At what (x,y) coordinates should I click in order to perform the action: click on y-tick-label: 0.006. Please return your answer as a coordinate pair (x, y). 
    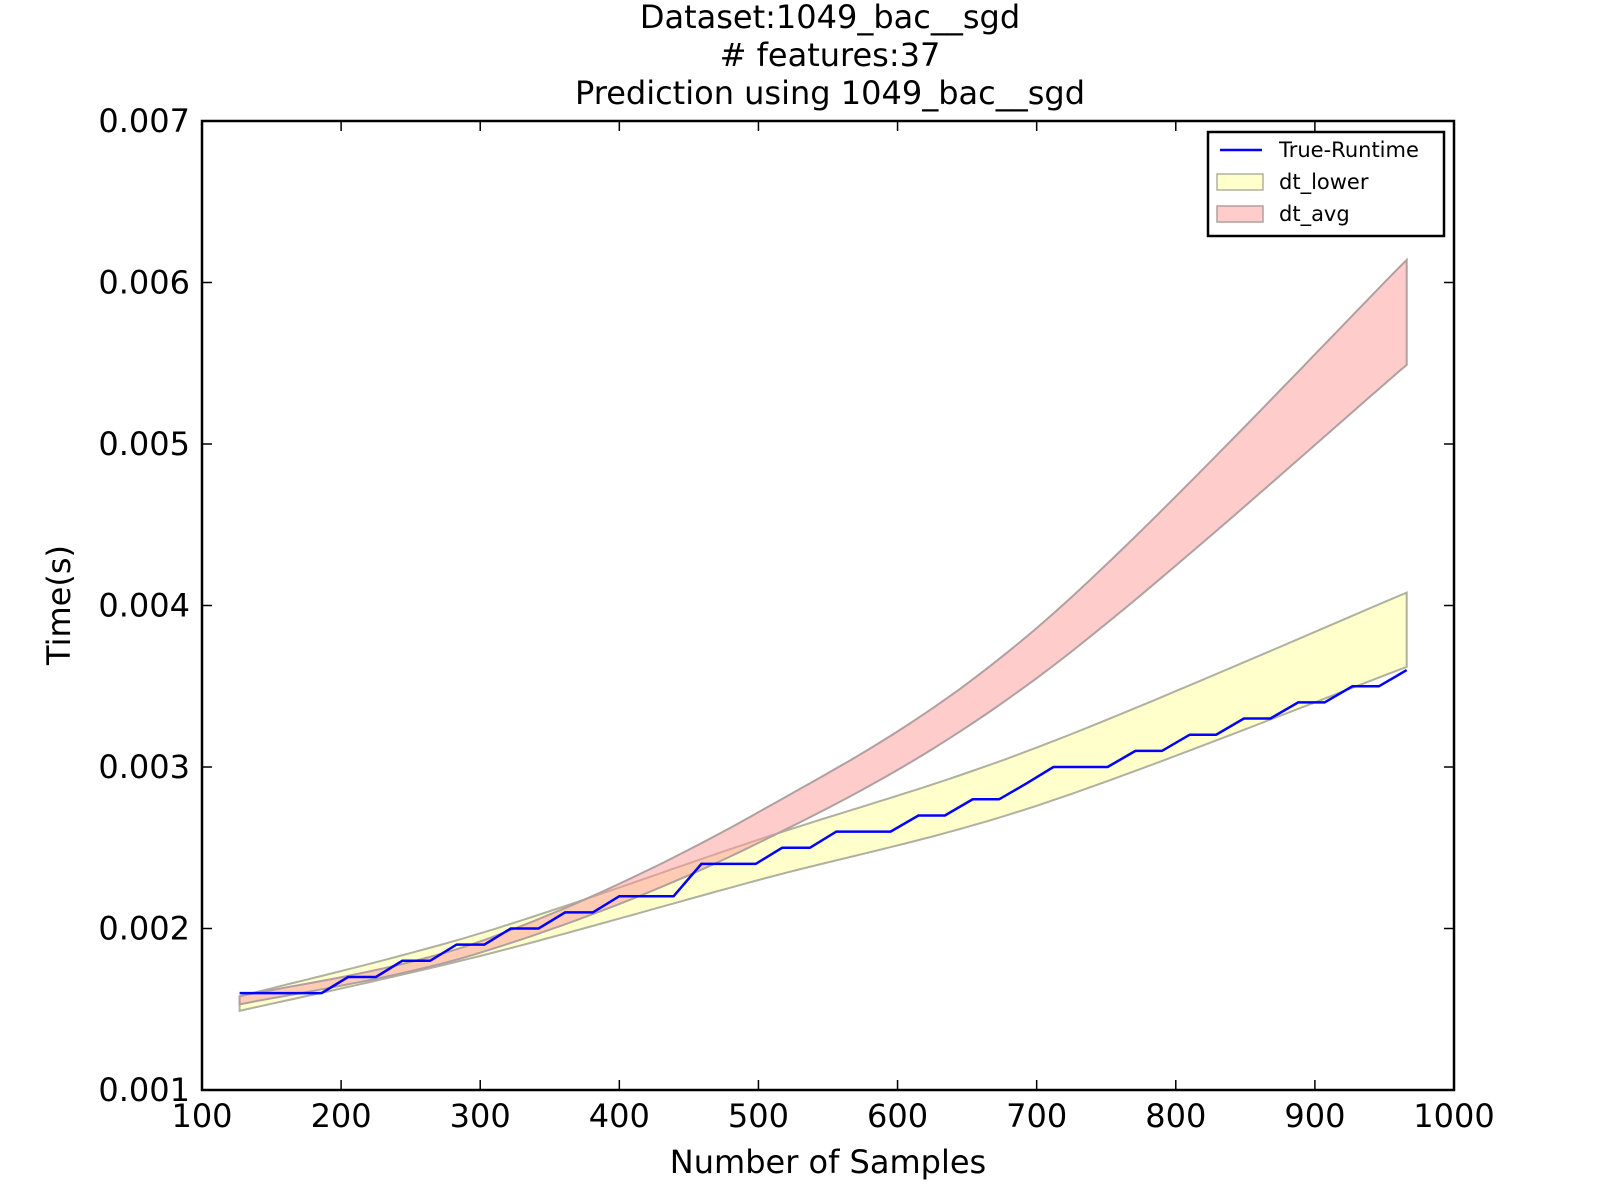
    Looking at the image, I should click on (144, 283).